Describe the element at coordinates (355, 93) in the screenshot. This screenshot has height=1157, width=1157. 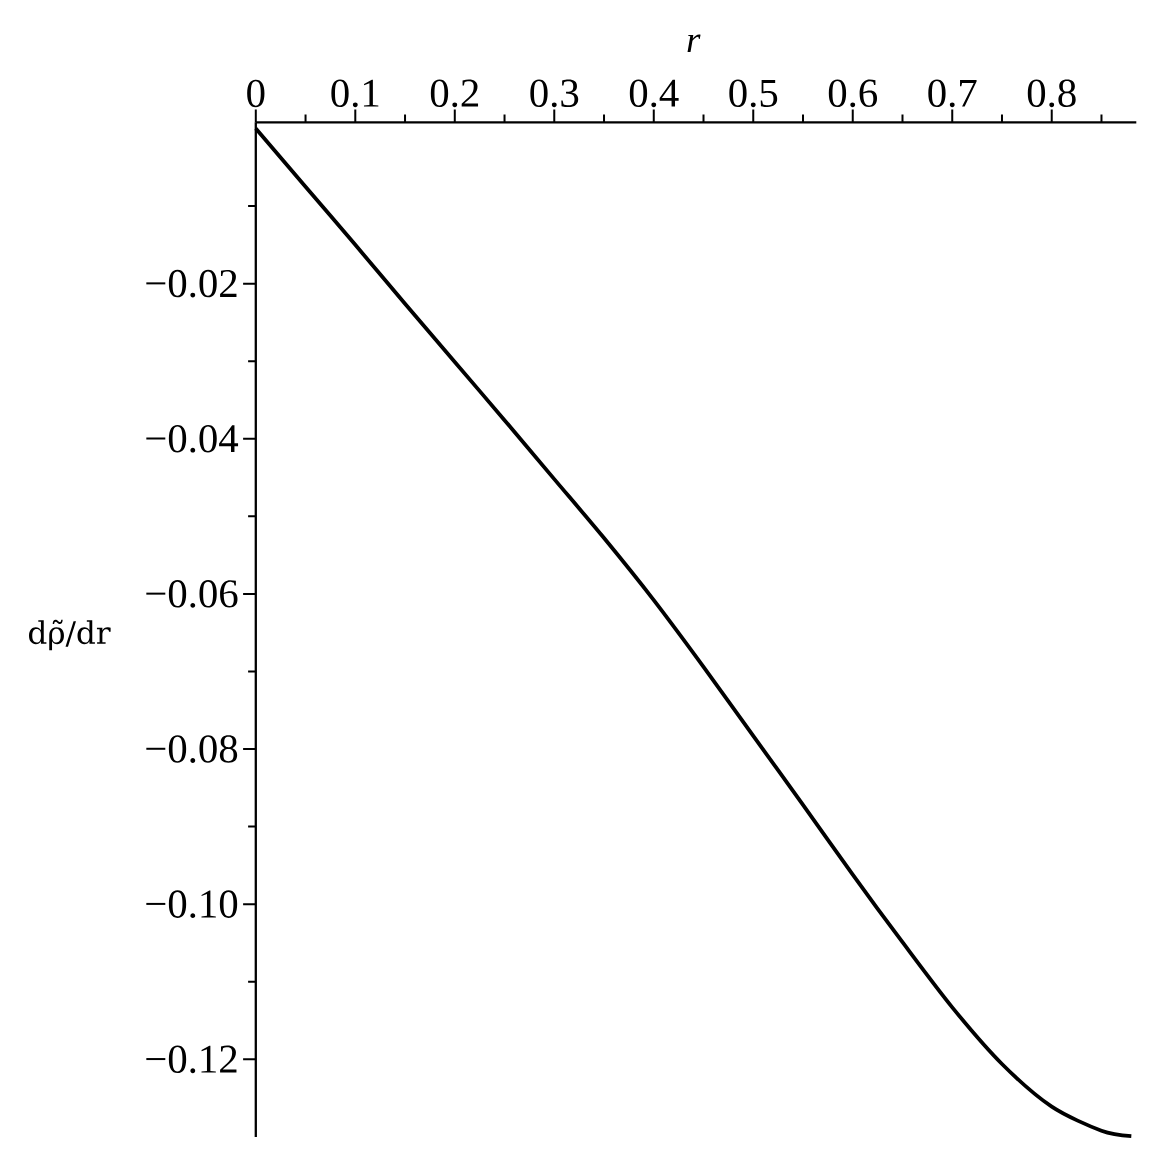
I see `x-tick-label: 0.1` at that location.